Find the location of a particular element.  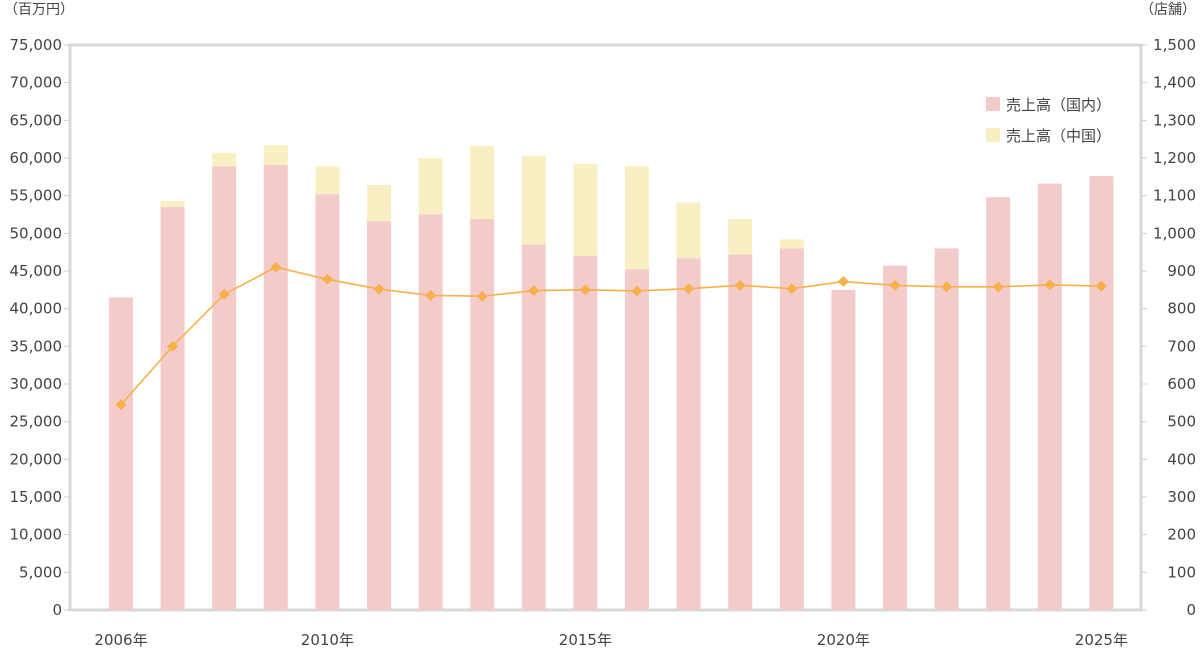

x-tick-label-2020: 2020年 is located at coordinates (843, 640).